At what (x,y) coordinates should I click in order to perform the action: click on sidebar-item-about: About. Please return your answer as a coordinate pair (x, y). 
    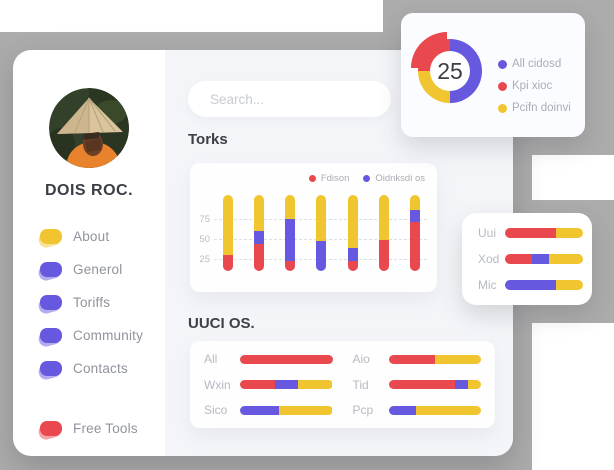
    Looking at the image, I should click on (100, 237).